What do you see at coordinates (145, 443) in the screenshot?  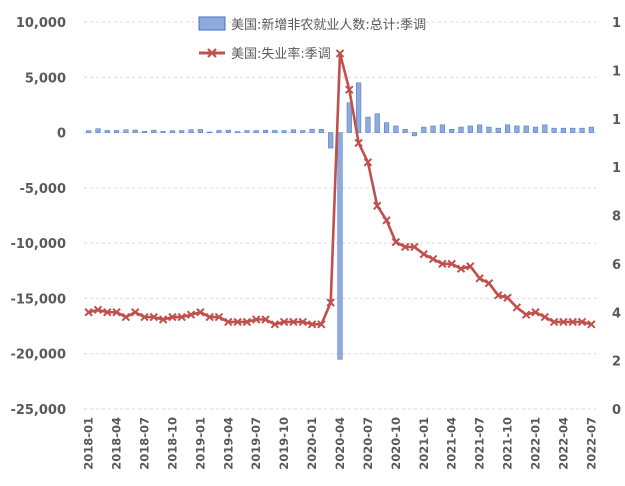 I see `x-tick-label: 2018-07` at bounding box center [145, 443].